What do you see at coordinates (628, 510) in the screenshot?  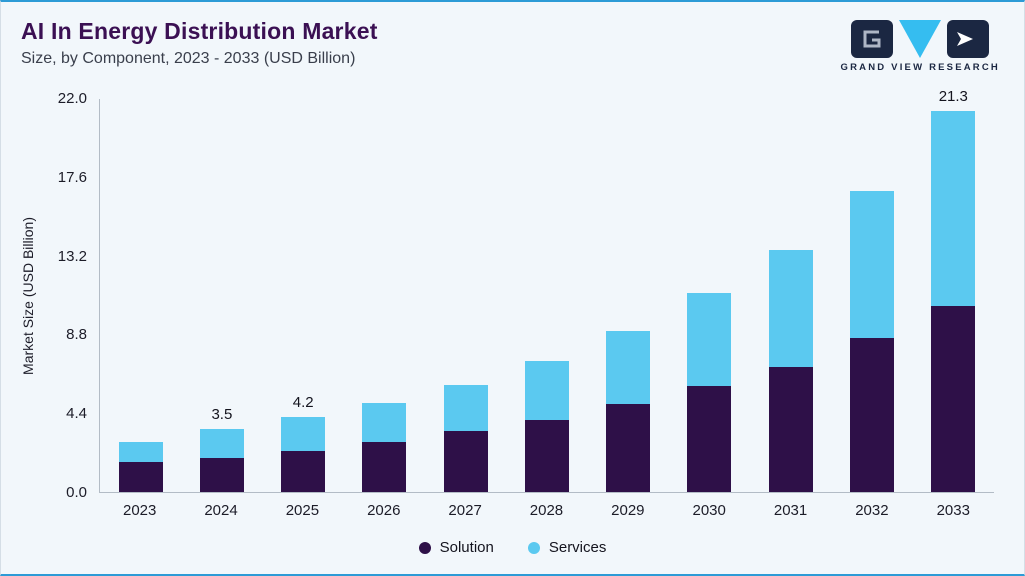 I see `x-tick-label: 2029` at bounding box center [628, 510].